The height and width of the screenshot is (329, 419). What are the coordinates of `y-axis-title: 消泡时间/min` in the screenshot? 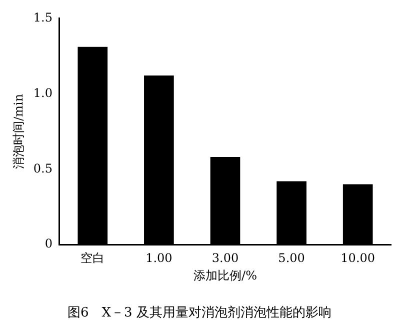 It's located at (18, 131).